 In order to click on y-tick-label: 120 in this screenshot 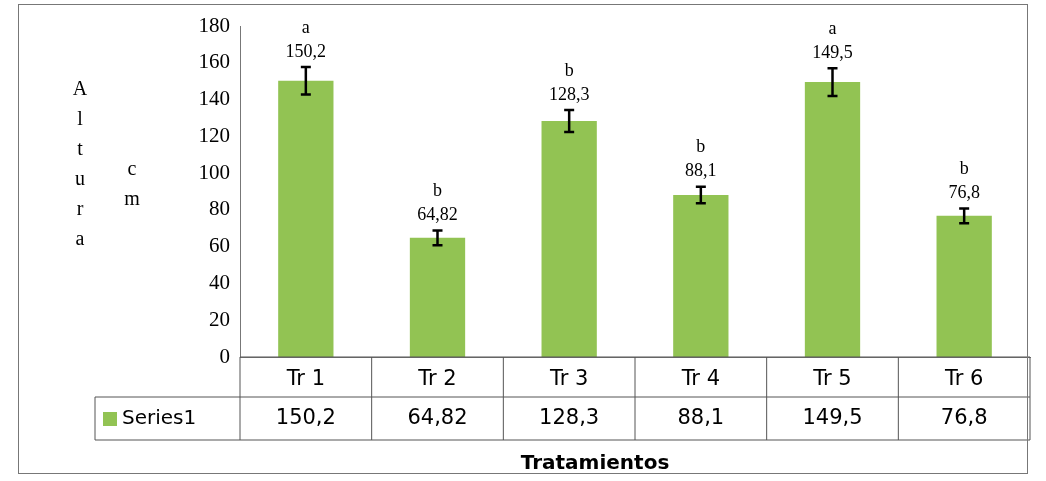, I will do `click(214, 134)`.